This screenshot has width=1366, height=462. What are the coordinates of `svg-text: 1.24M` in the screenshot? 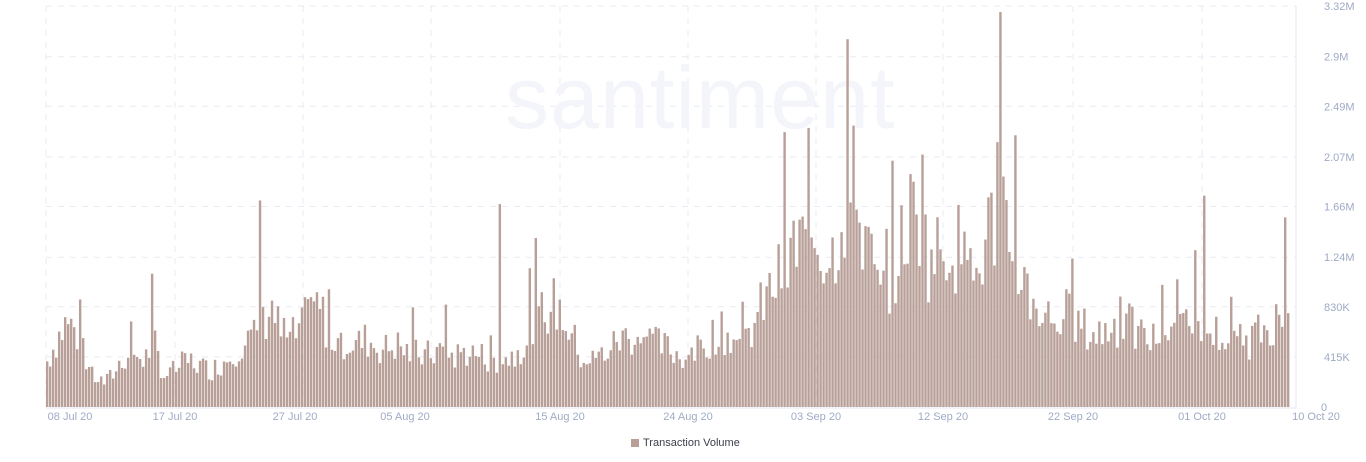 It's located at (1339, 258).